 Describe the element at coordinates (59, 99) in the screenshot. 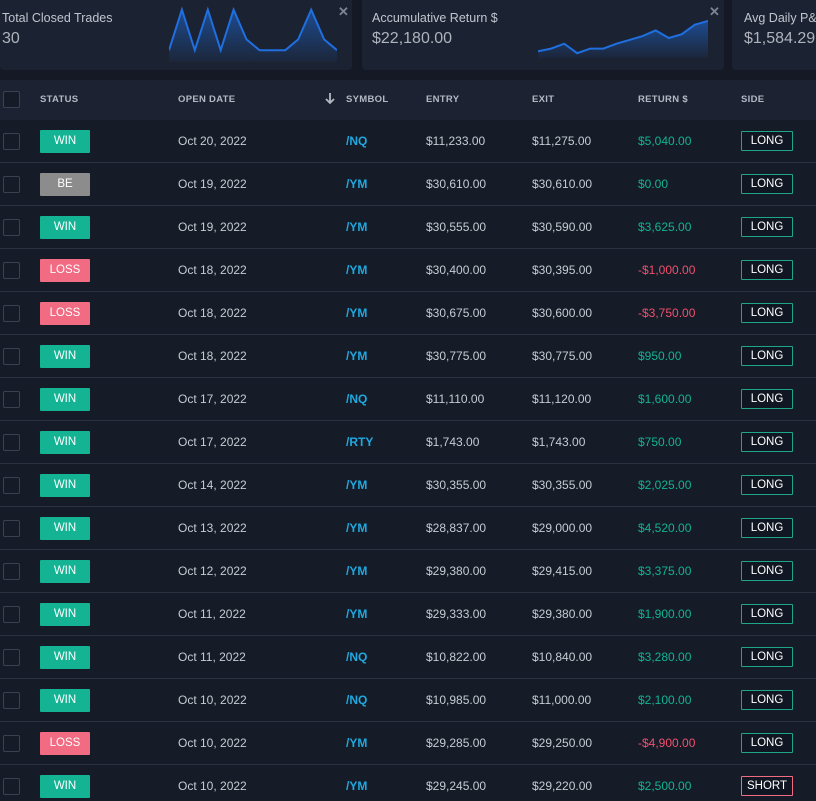

I see `column-header-status: STATUS` at that location.